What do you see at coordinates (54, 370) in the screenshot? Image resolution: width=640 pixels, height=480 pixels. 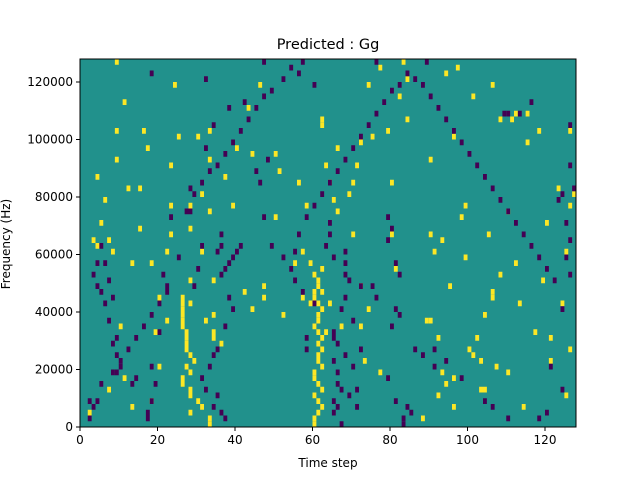 I see `y-tick-label: 20000` at bounding box center [54, 370].